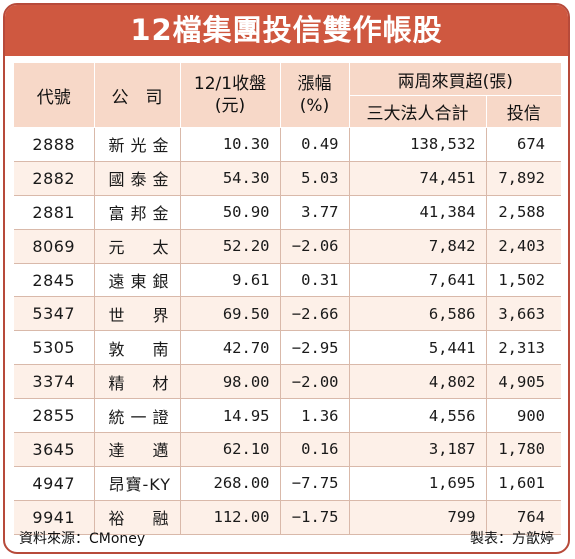  What do you see at coordinates (512, 539) in the screenshot?
I see `author-note: 製表：方歆婷` at bounding box center [512, 539].